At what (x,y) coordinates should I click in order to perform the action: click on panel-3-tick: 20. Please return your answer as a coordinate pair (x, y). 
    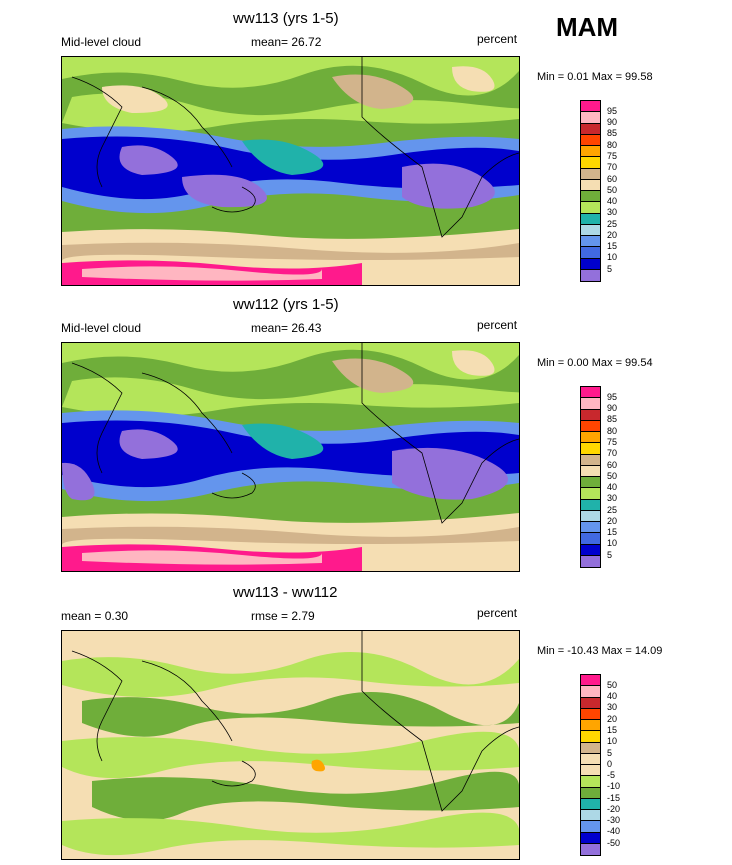
    Looking at the image, I should click on (612, 719).